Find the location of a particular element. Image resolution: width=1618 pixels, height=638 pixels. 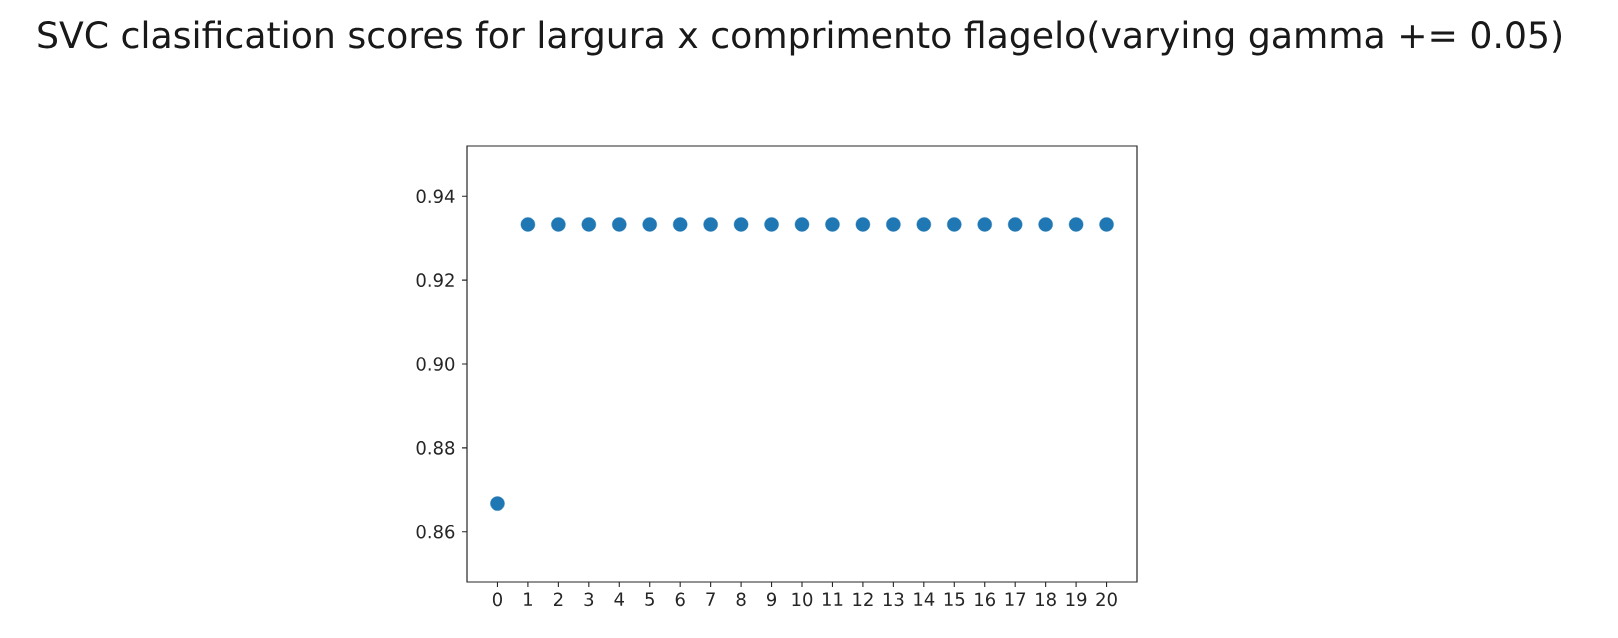

x-tick-label: 12 is located at coordinates (863, 599).